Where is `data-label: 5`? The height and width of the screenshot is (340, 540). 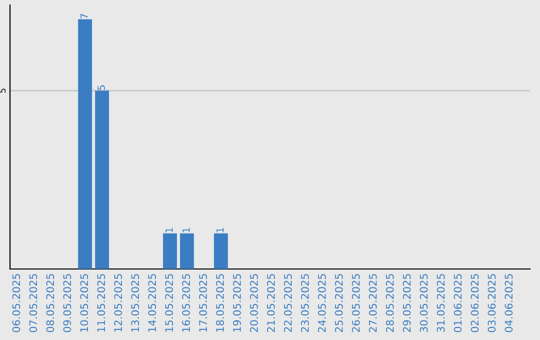
data-label: 5 is located at coordinates (101, 87).